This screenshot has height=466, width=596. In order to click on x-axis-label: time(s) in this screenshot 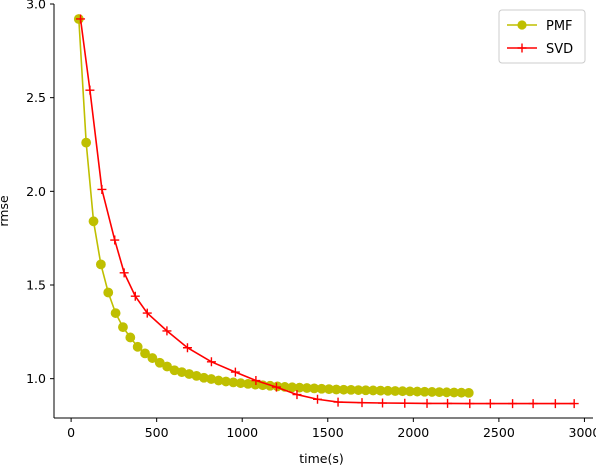, I will do `click(321, 458)`.